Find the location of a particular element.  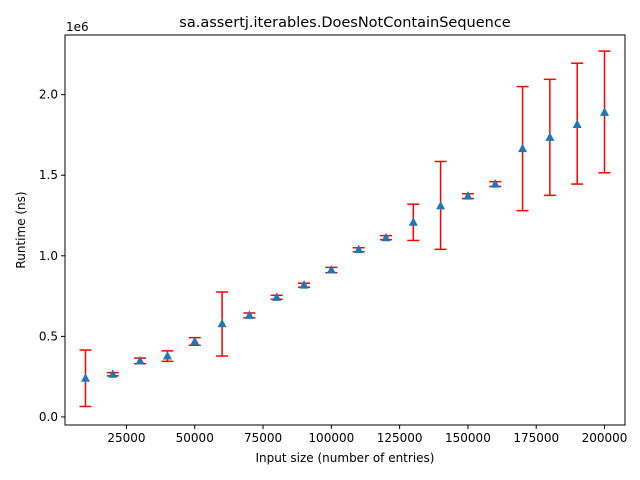

y-tick-label: 1.0 is located at coordinates (48, 256).